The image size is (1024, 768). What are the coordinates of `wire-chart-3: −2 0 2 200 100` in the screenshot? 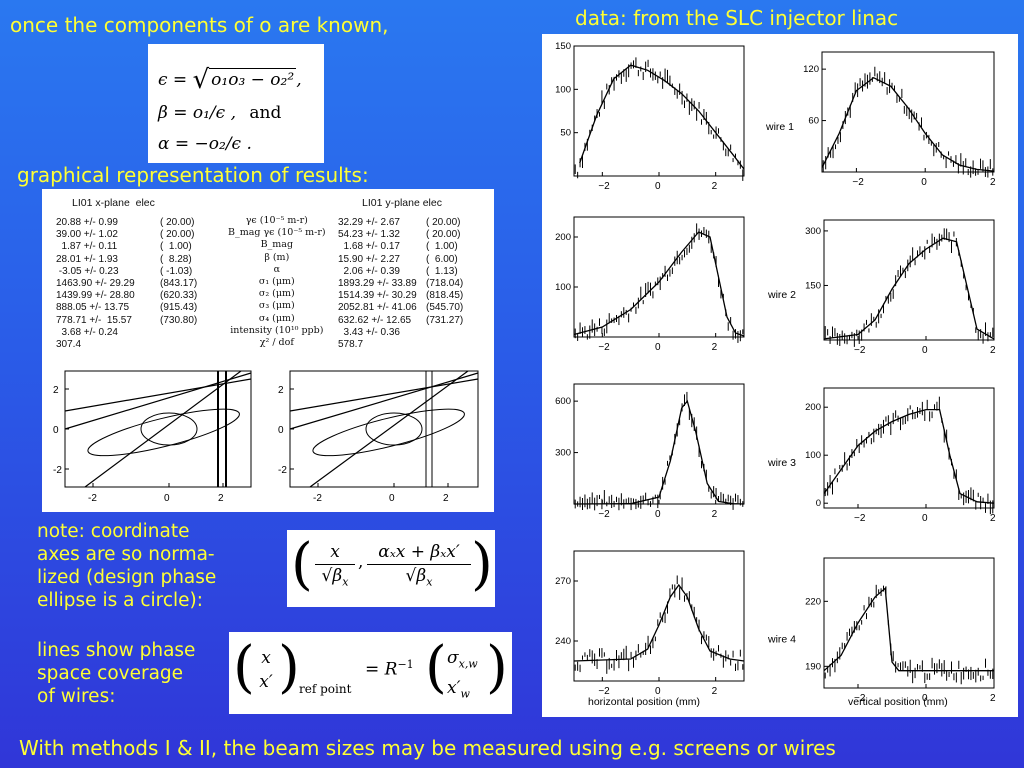 It's located at (650, 284).